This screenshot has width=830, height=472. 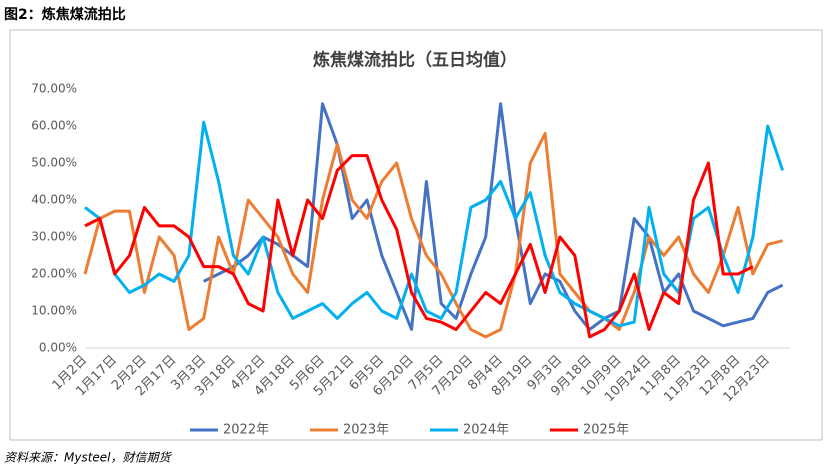 What do you see at coordinates (54, 89) in the screenshot?
I see `y-tick-label: 70.00%` at bounding box center [54, 89].